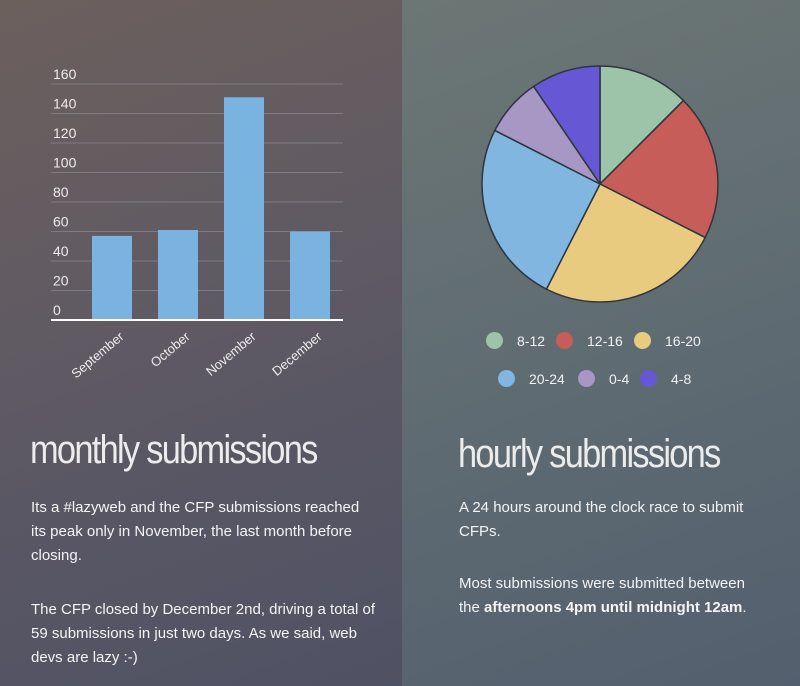 The image size is (800, 686). Describe the element at coordinates (665, 378) in the screenshot. I see `legend-item: 4-8` at that location.